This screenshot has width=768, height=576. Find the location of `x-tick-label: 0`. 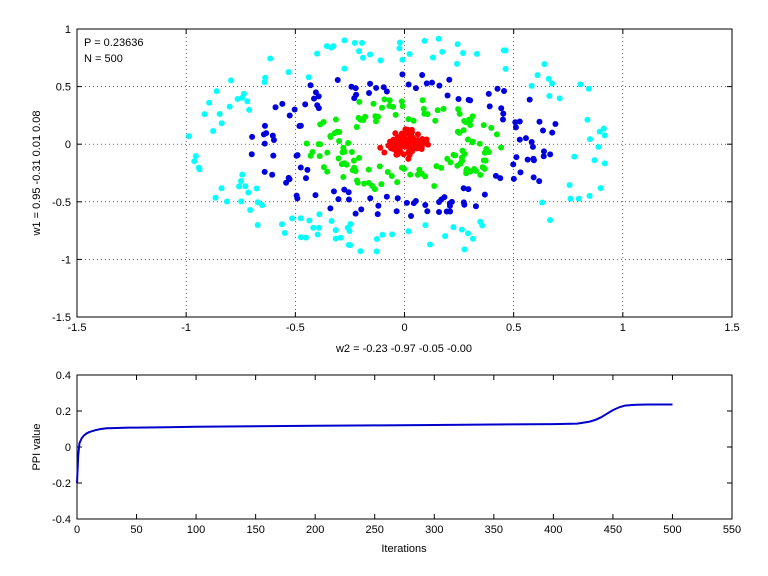

x-tick-label: 0 is located at coordinates (77, 530).